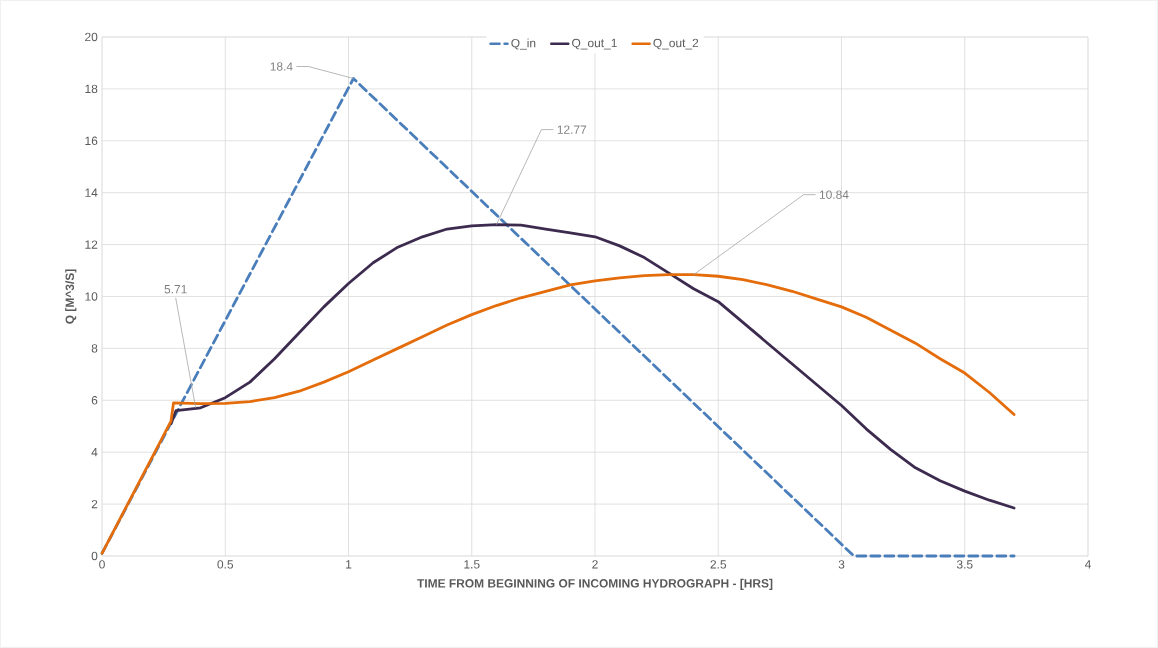 The width and height of the screenshot is (1158, 648). What do you see at coordinates (572, 129) in the screenshot?
I see `annotation: 12.77` at bounding box center [572, 129].